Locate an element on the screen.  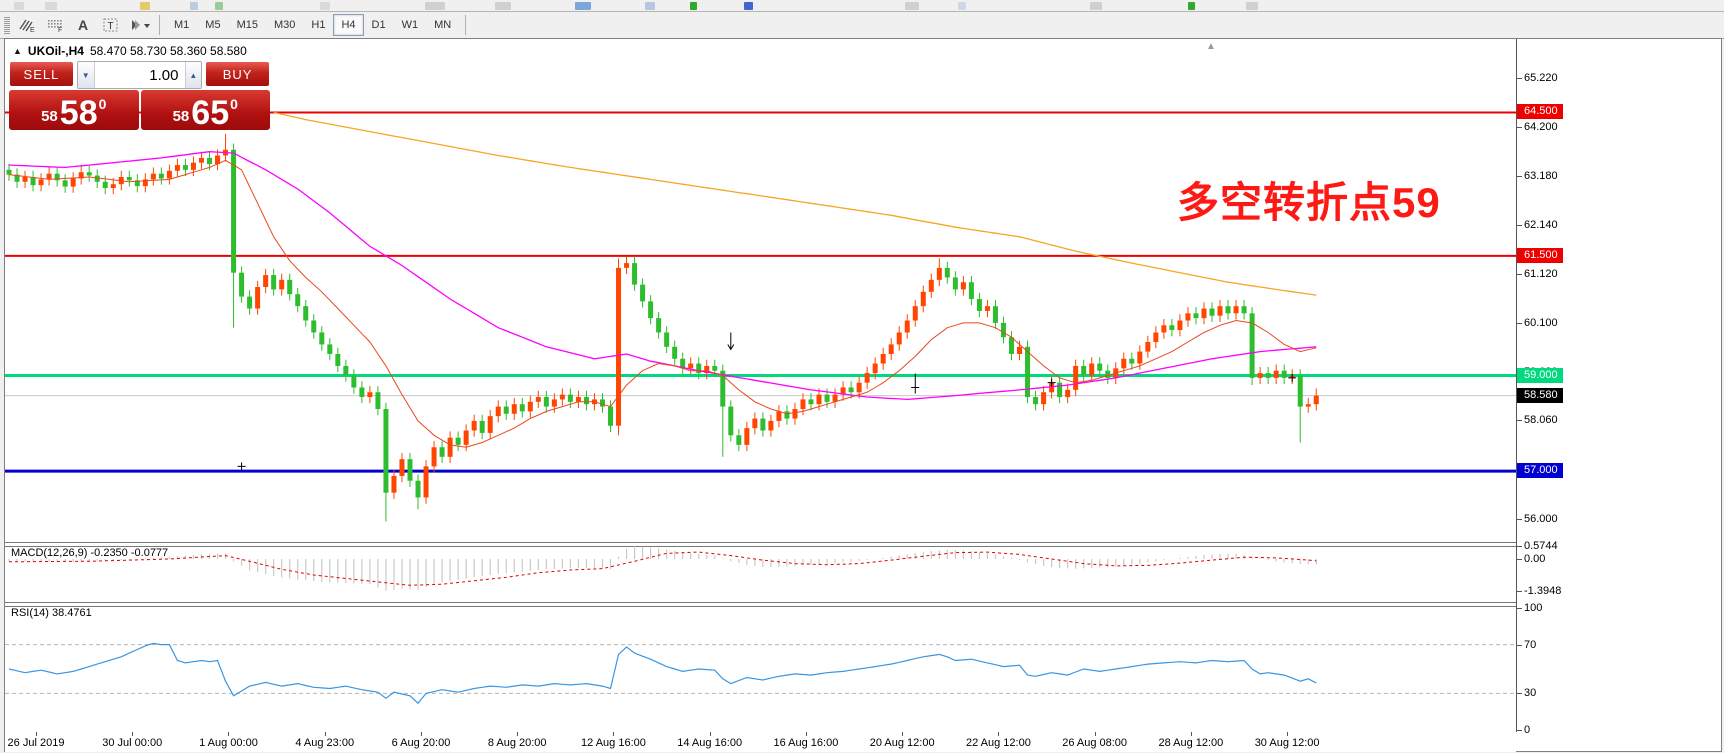
time-tick-label: 30 Jul 00:00 is located at coordinates (132, 743).